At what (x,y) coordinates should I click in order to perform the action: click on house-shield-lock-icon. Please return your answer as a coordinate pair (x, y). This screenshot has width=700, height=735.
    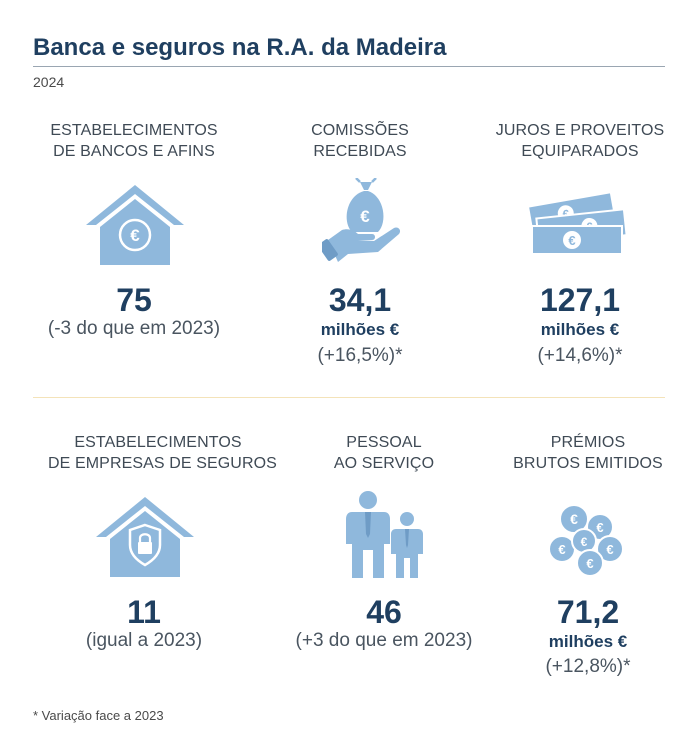
    Looking at the image, I should click on (145, 537).